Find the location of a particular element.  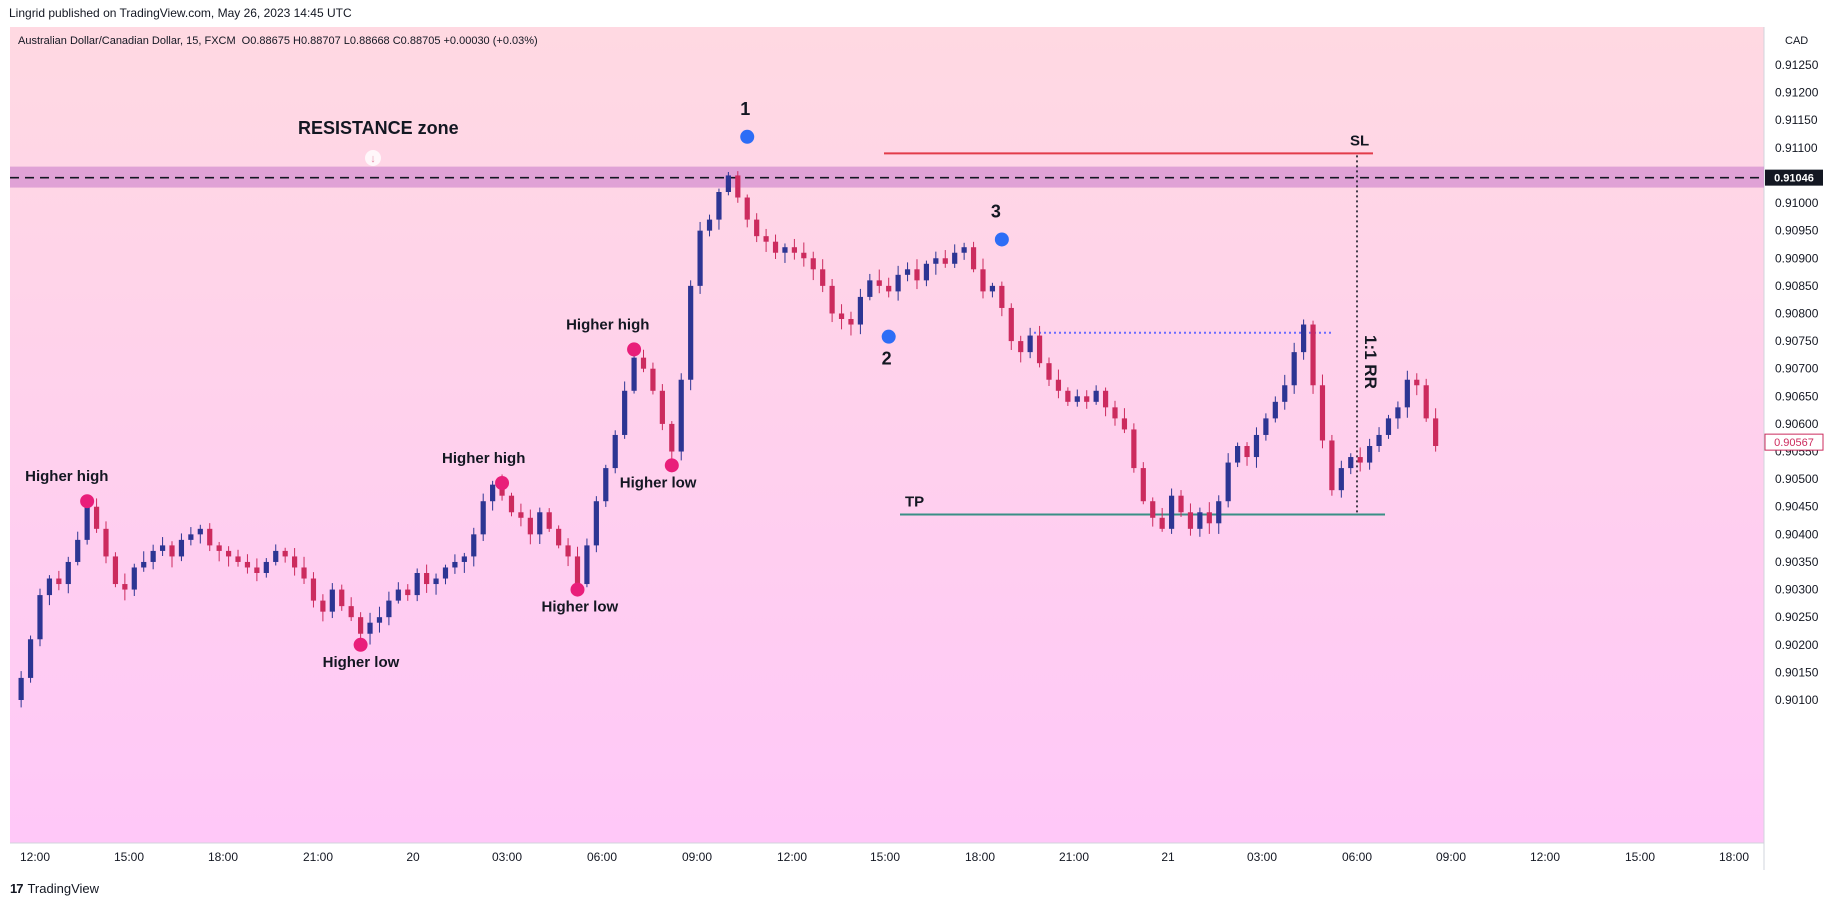

alert-arrow-icon is located at coordinates (373, 158).